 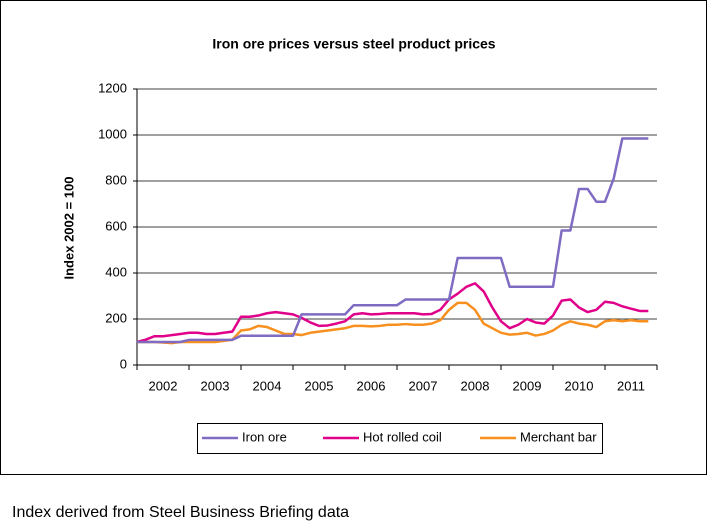 I want to click on y-axis-label: Index 2002 = 100, so click(x=68, y=228).